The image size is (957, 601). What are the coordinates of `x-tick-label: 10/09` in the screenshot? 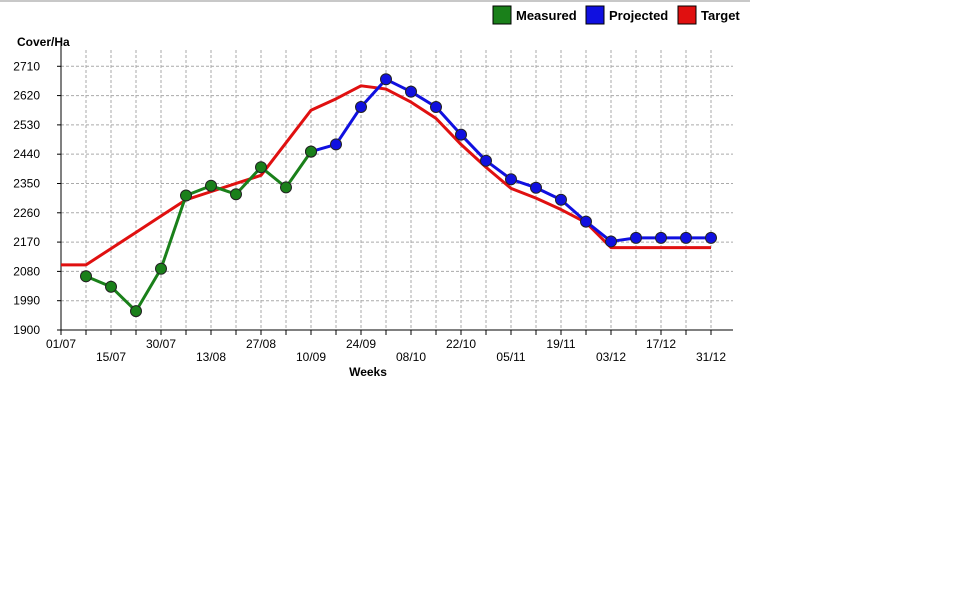 It's located at (311, 357).